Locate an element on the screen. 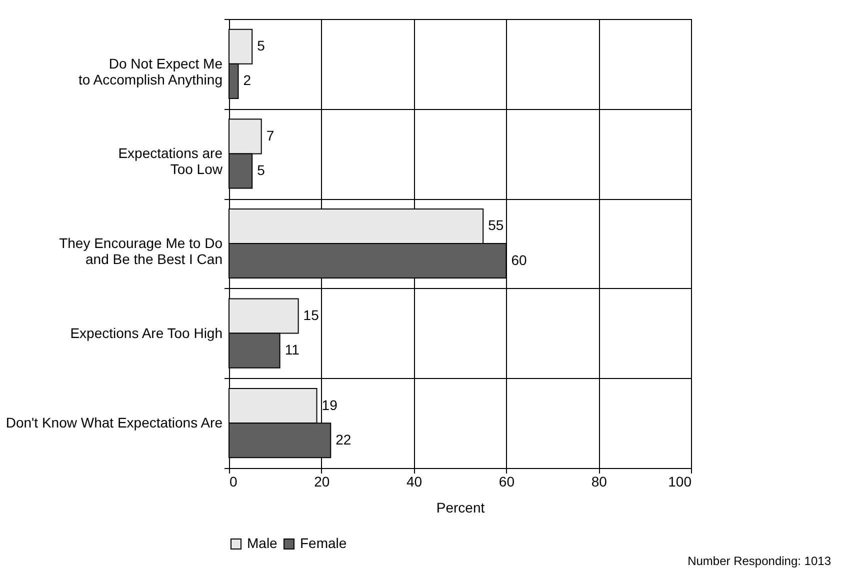 The height and width of the screenshot is (582, 851). data-label: 60 is located at coordinates (519, 260).